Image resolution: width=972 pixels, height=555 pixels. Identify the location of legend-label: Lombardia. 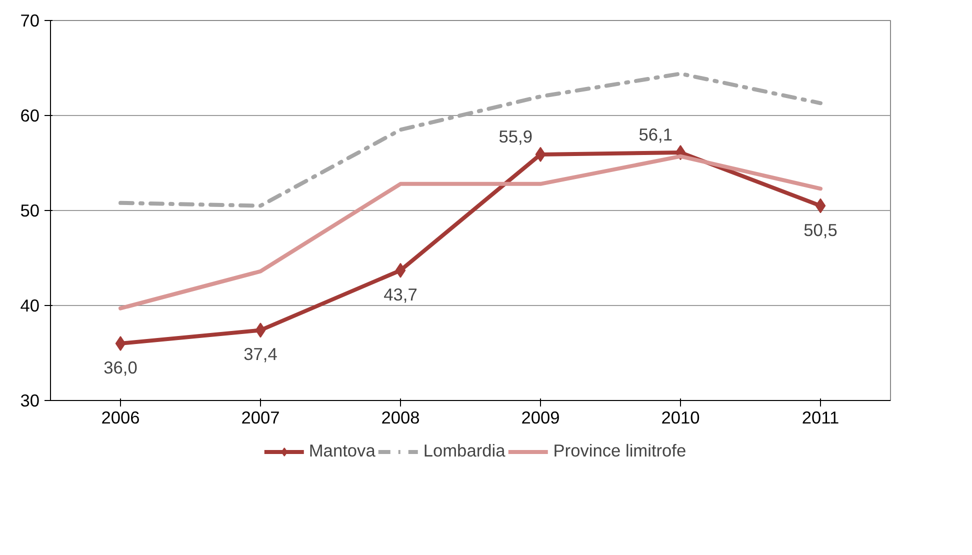
(464, 451).